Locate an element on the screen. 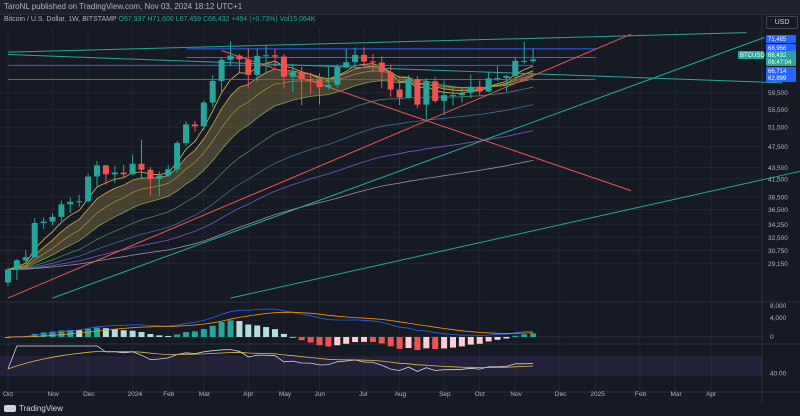 This screenshot has height=416, width=800. price-tag-label: 68,956 is located at coordinates (777, 49).